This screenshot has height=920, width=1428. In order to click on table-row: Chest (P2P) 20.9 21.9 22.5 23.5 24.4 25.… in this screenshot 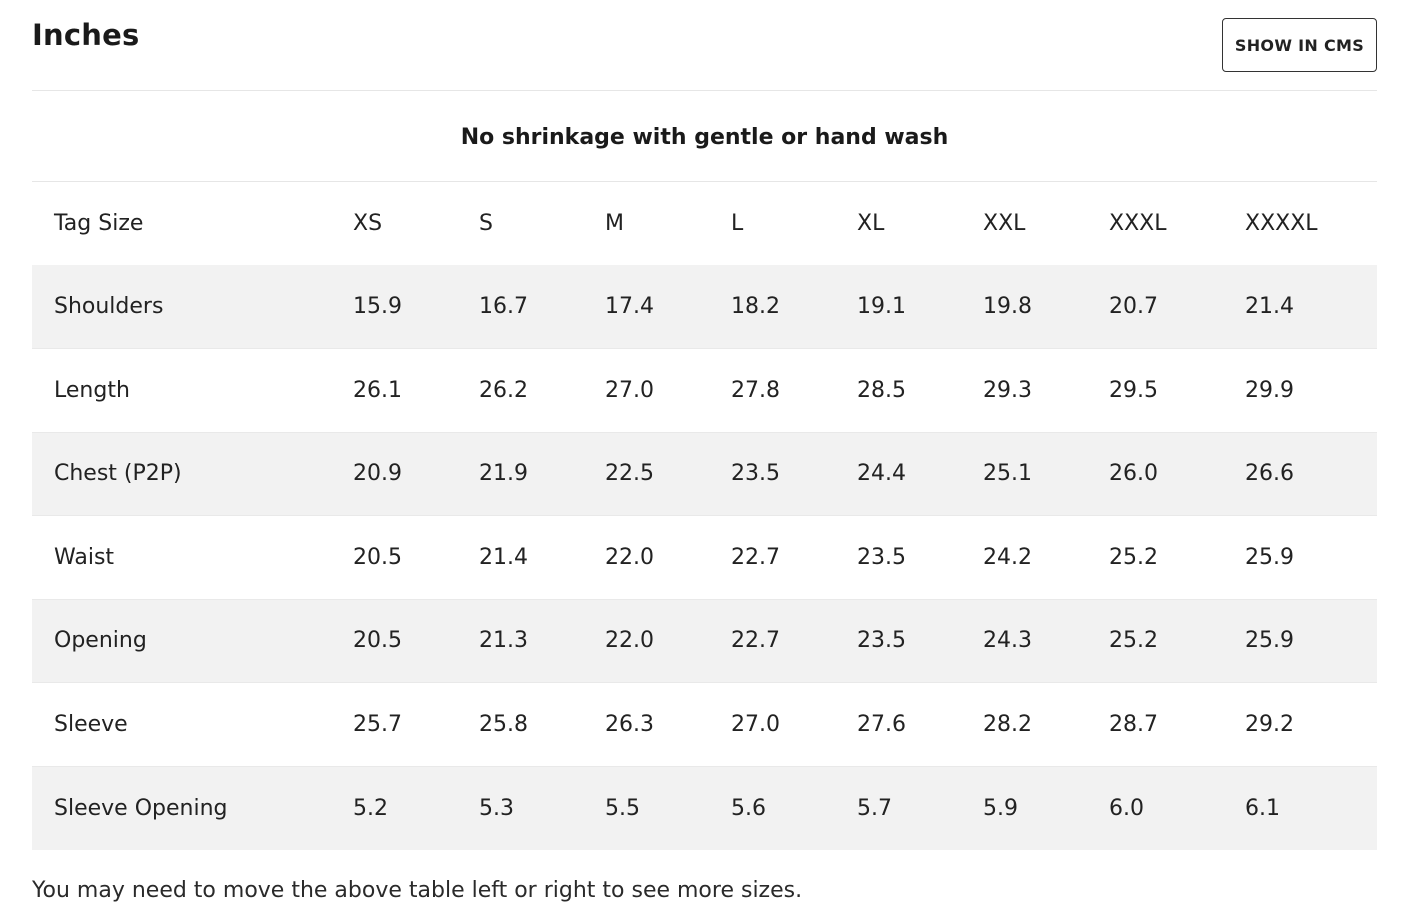, I will do `click(704, 473)`.